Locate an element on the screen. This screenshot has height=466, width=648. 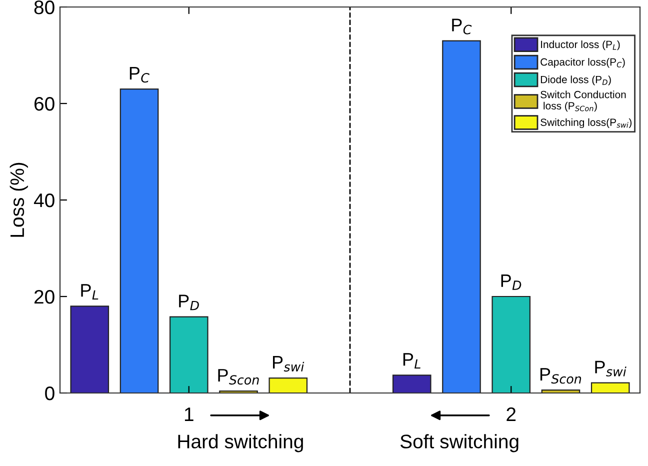
legend-label: Switching loss(P$_{swi}$) is located at coordinates (586, 123).